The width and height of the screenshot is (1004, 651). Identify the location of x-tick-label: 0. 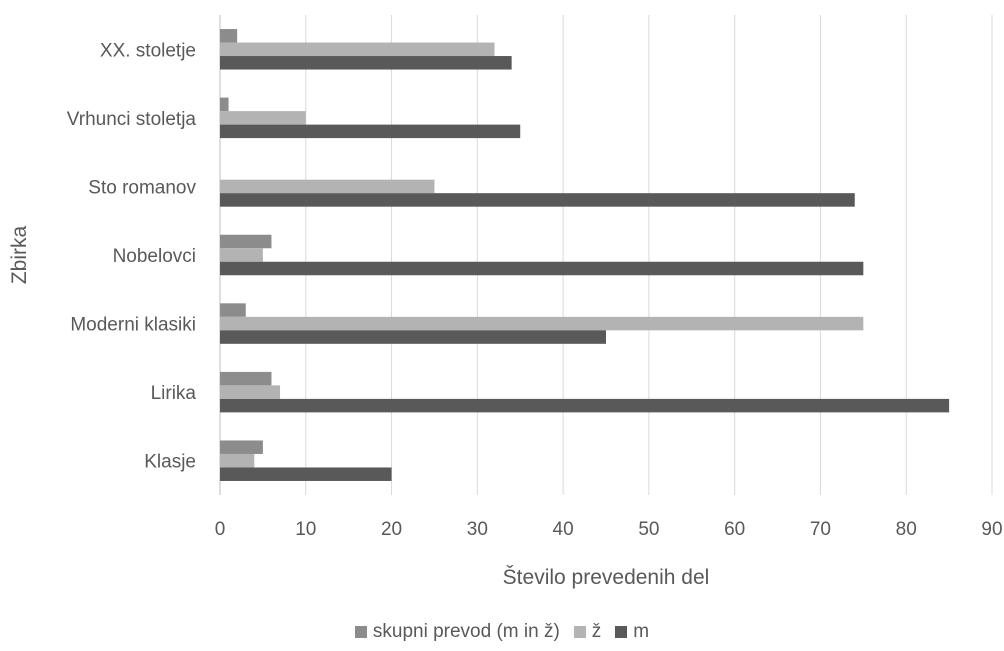
(220, 529).